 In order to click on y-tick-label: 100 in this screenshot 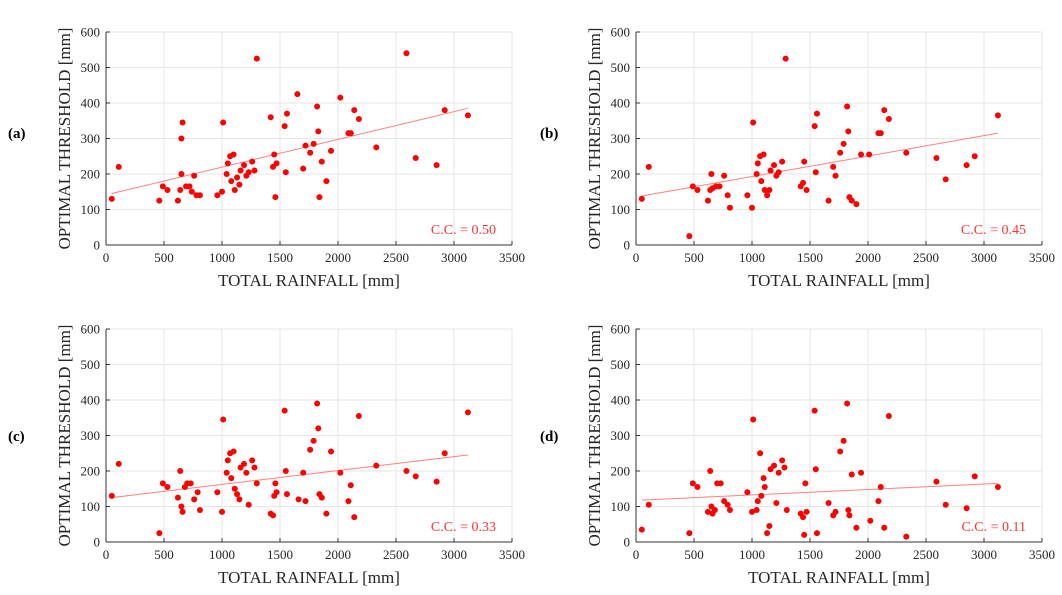, I will do `click(91, 209)`.